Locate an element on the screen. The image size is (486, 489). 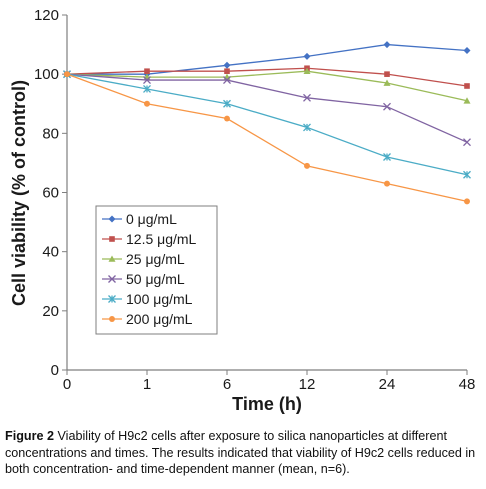
y-tick-label: 40 is located at coordinates (50, 252).